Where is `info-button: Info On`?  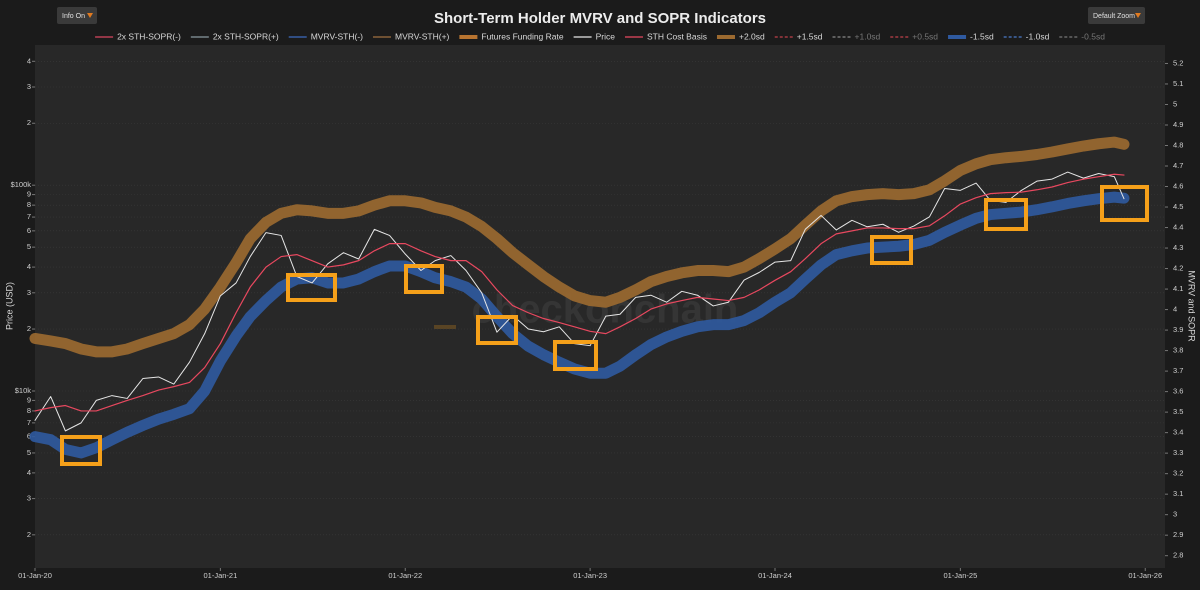 info-button: Info On is located at coordinates (77, 15).